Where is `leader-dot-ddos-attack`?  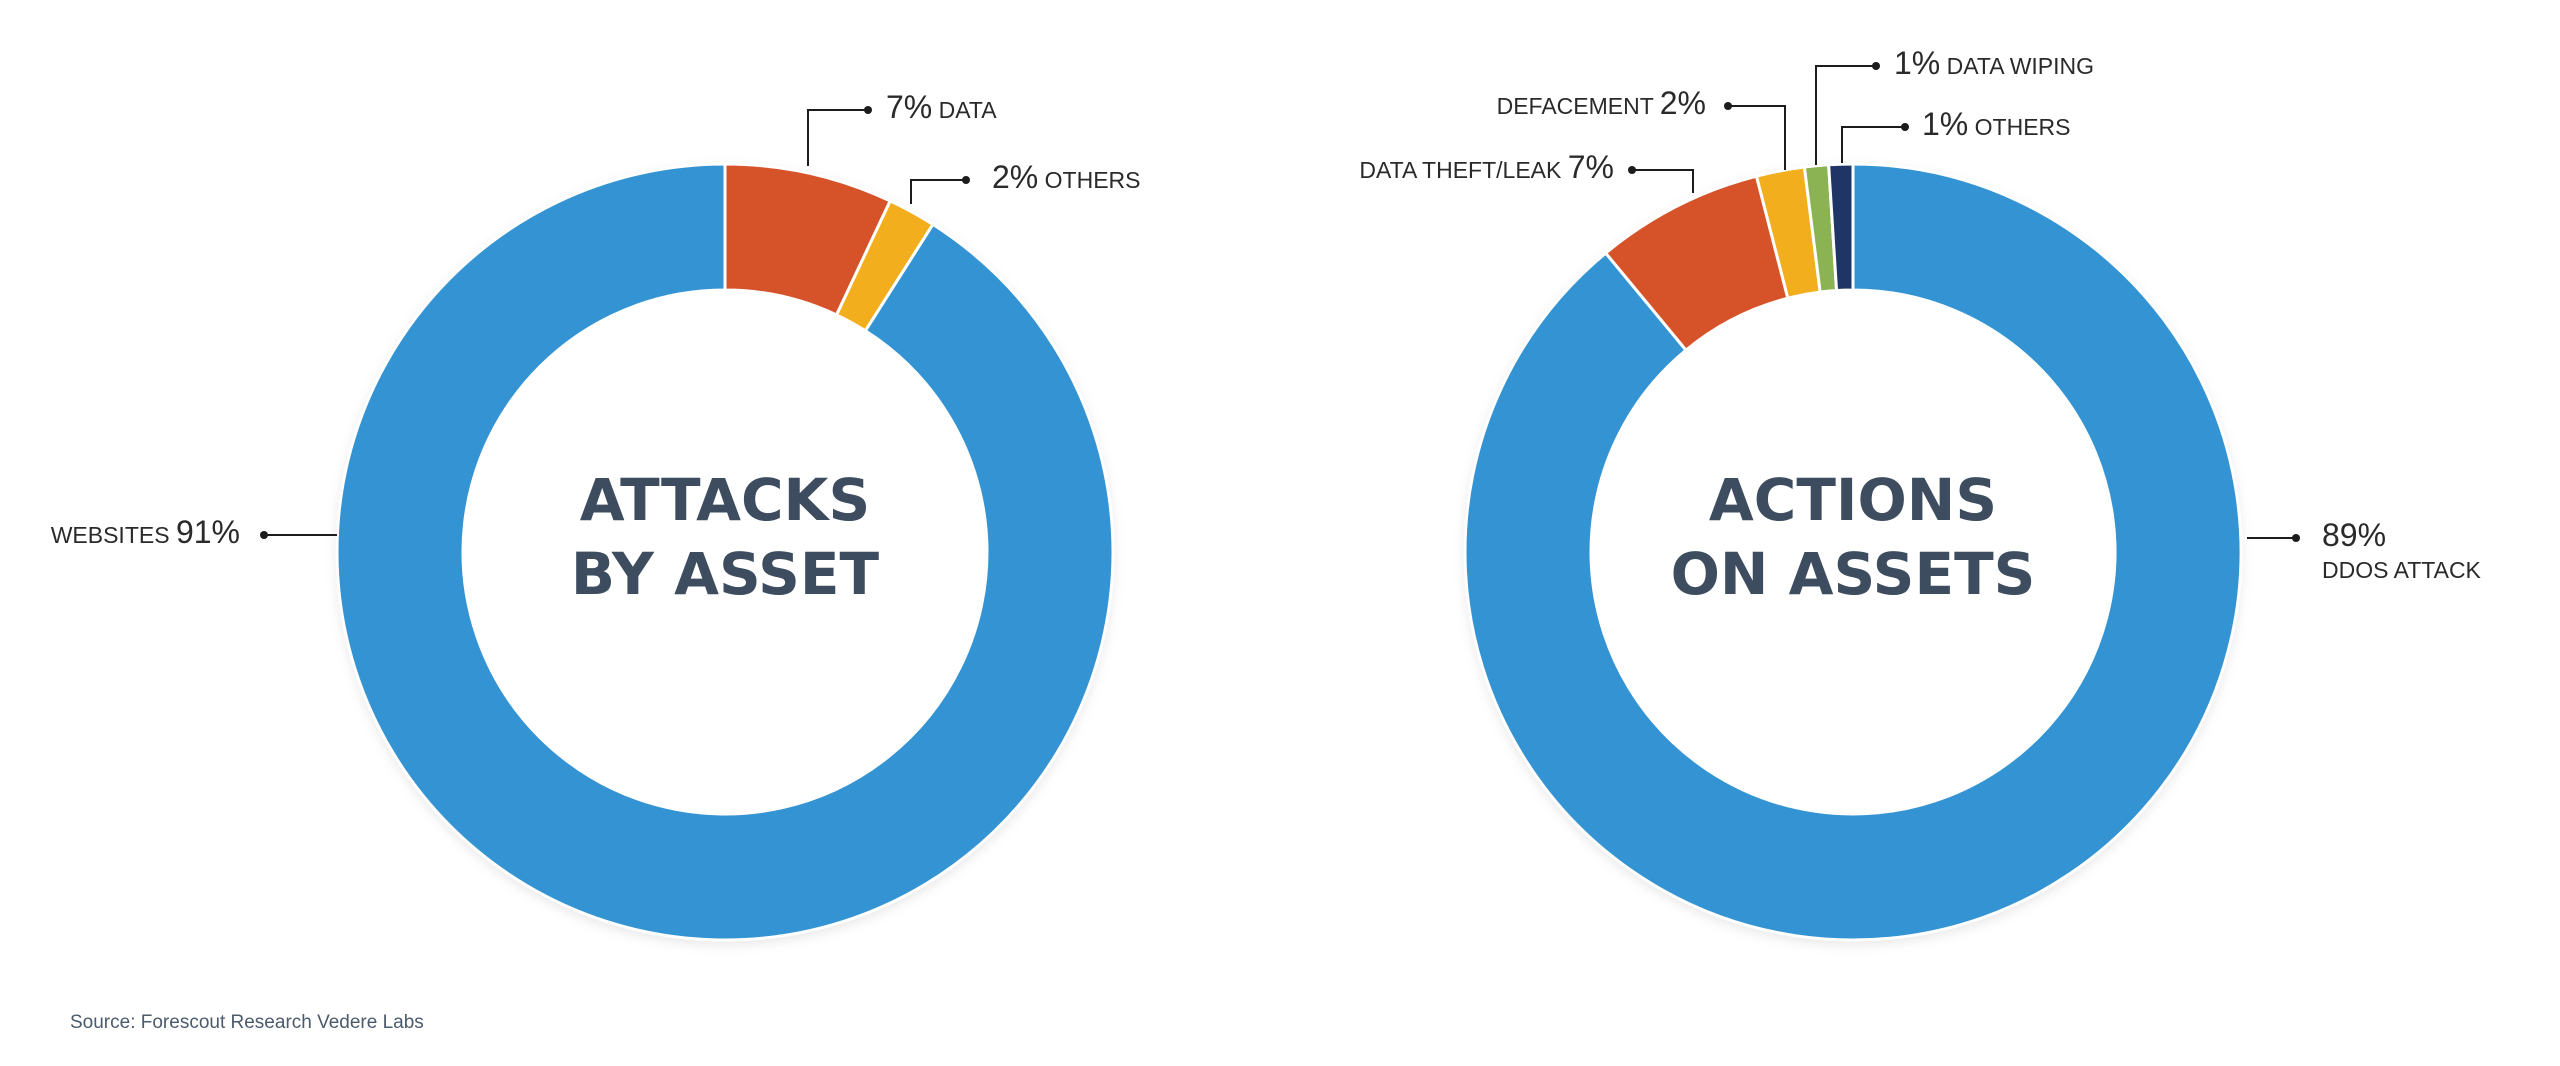
leader-dot-ddos-attack is located at coordinates (2296, 538).